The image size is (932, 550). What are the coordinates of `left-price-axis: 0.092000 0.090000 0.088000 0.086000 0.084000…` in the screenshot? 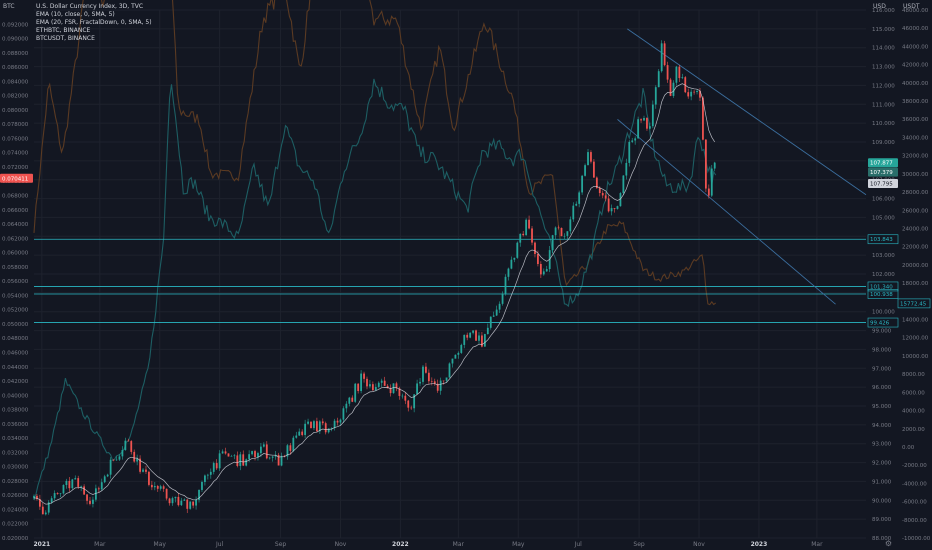 It's located at (15, 282).